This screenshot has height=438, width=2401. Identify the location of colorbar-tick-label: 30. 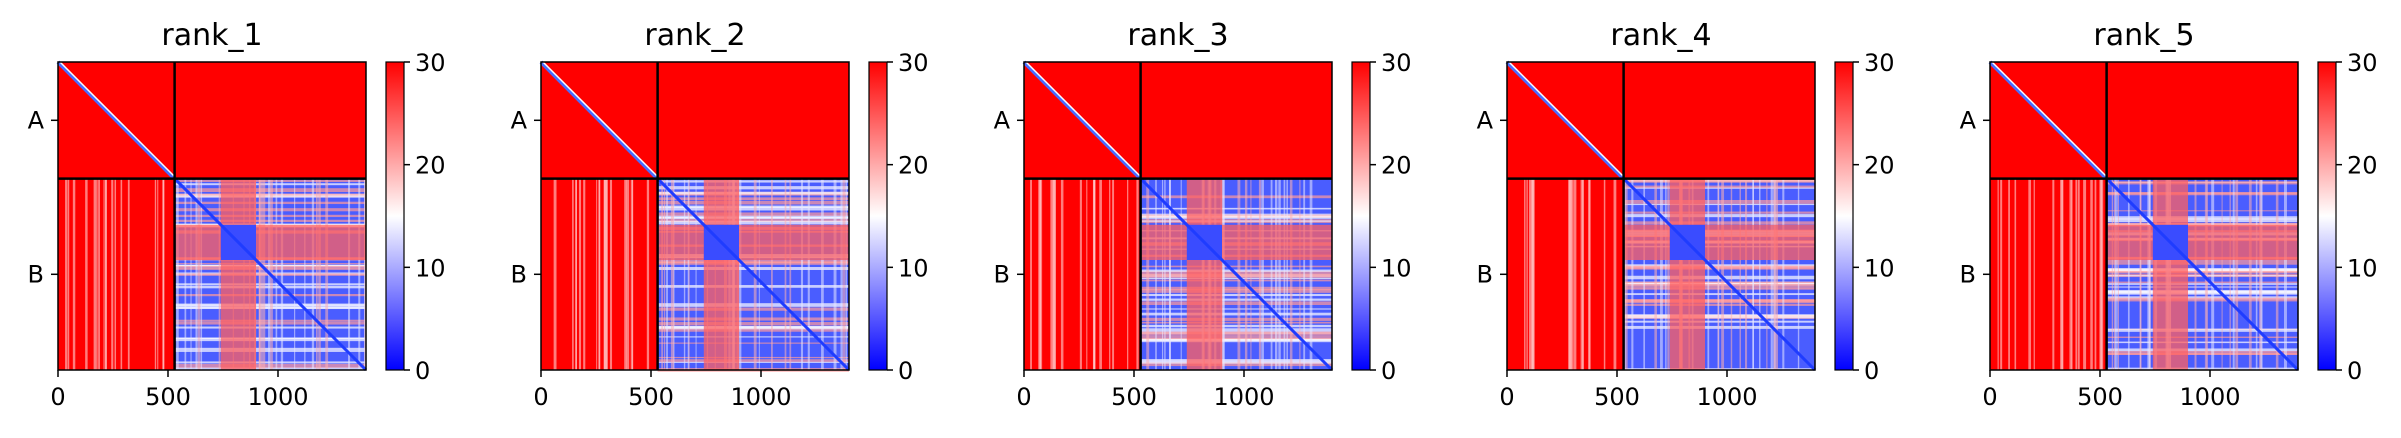
(430, 63).